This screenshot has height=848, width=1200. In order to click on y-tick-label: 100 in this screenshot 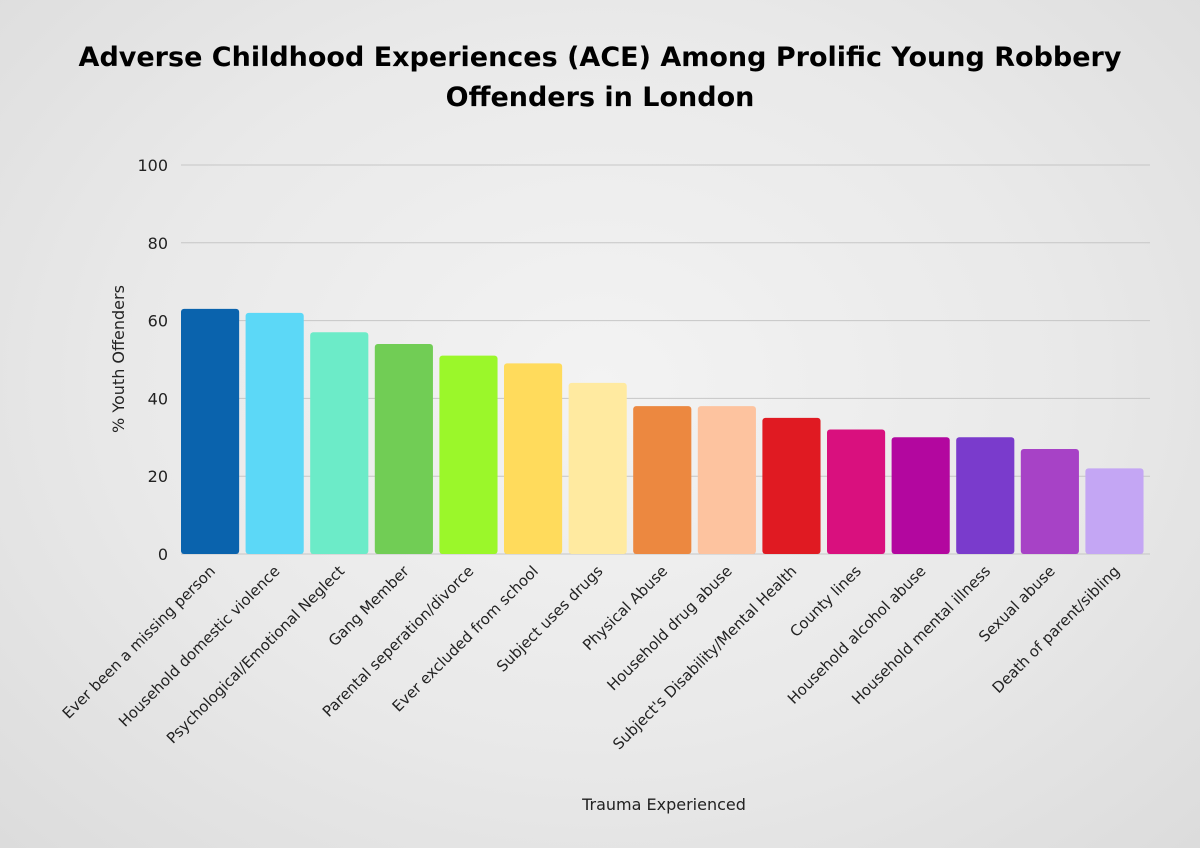, I will do `click(152, 165)`.